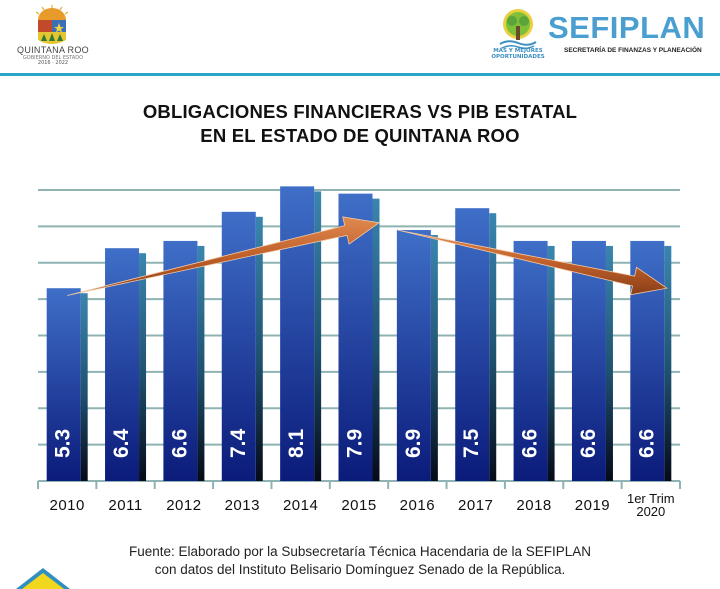 Image resolution: width=720 pixels, height=589 pixels. Describe the element at coordinates (125, 505) in the screenshot. I see `x-tick-label: 2011` at that location.